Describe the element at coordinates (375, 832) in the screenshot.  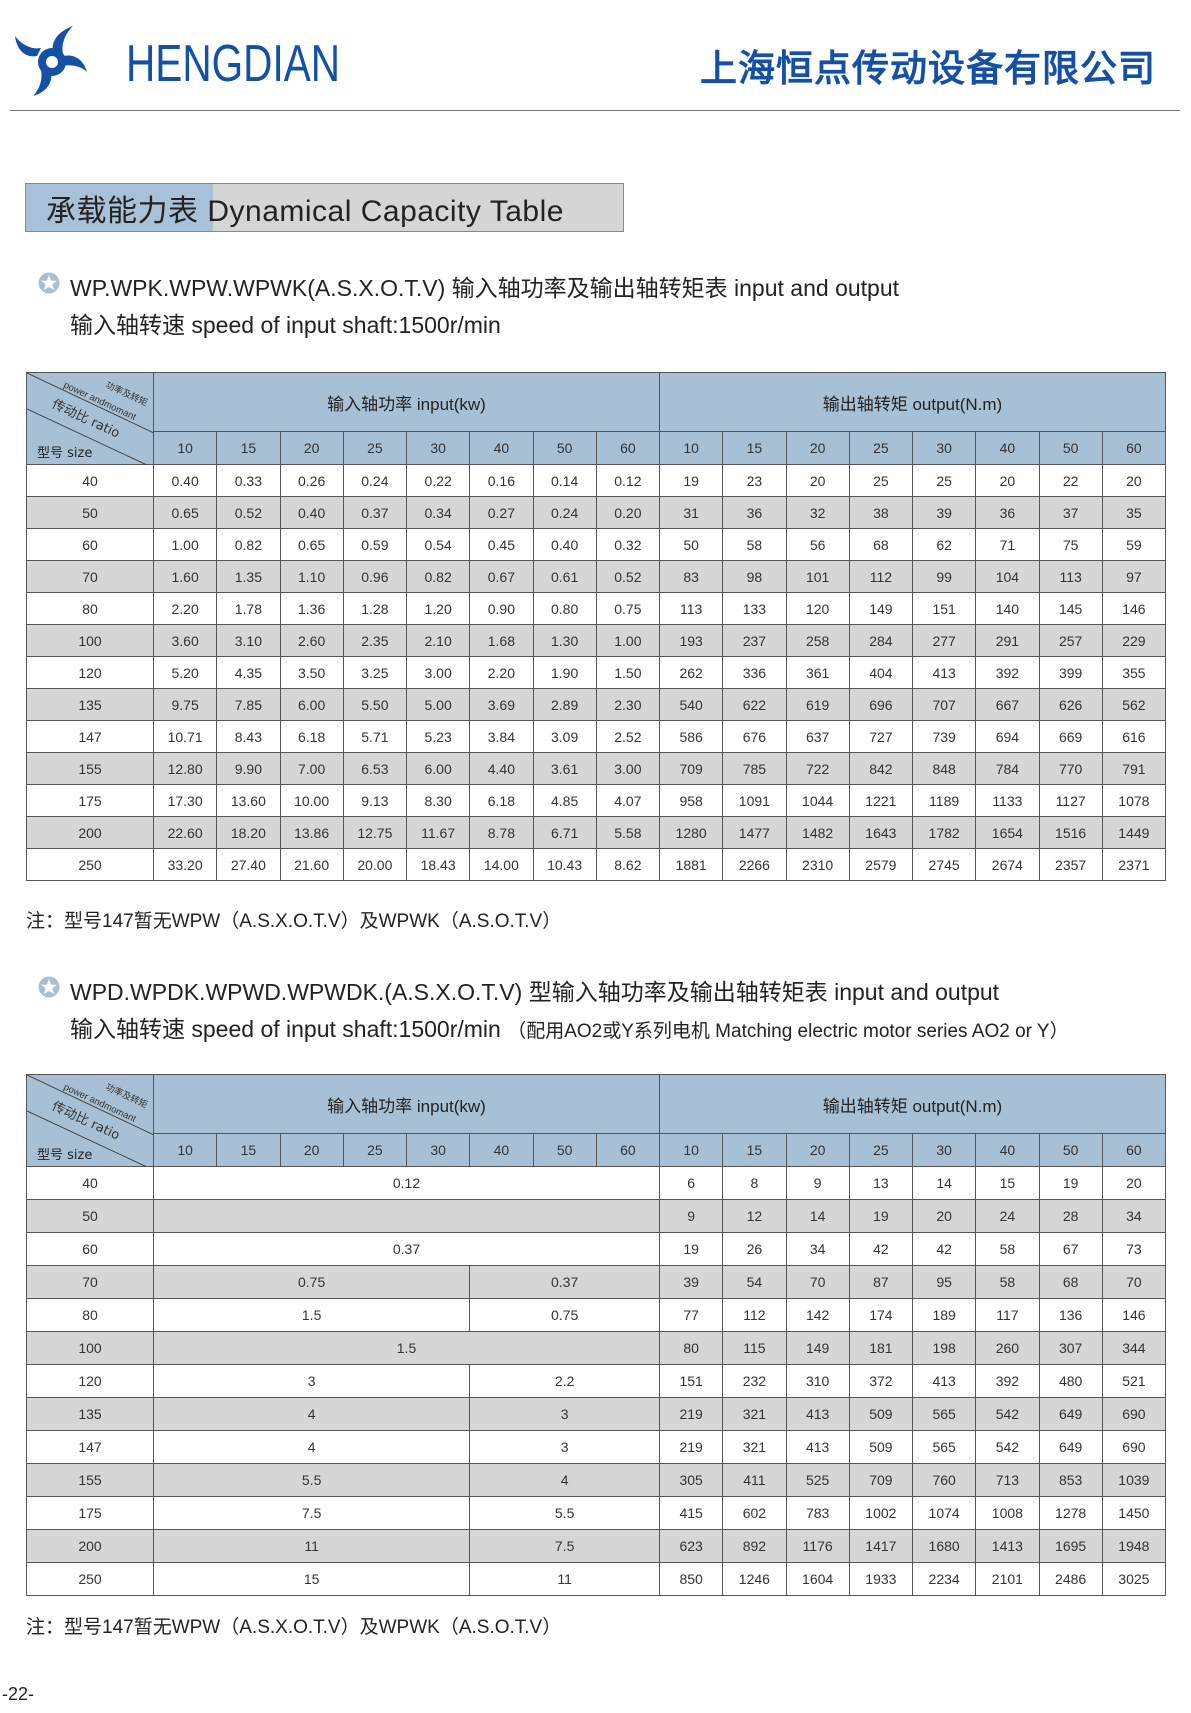
I see `input-power-cell: 12.75` at that location.